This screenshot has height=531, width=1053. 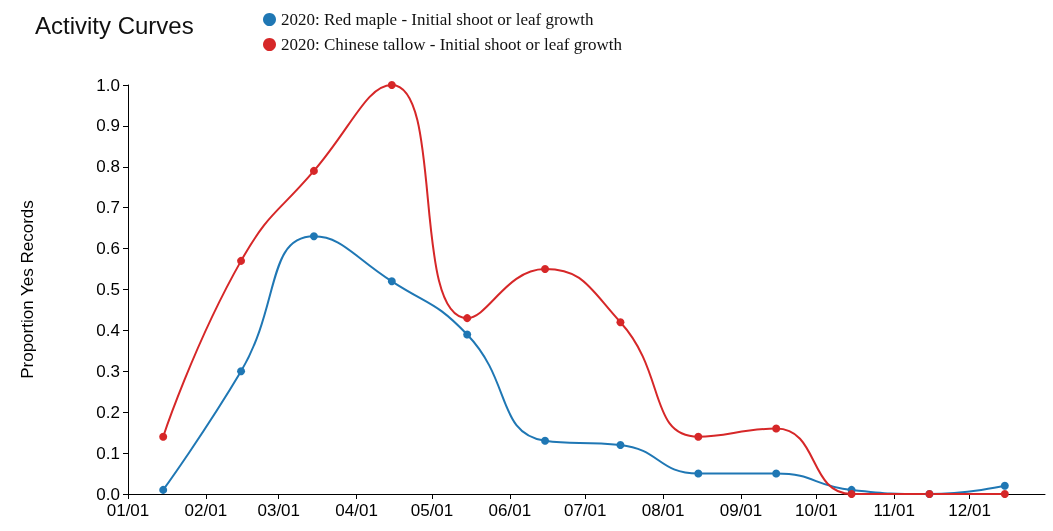 What do you see at coordinates (452, 44) in the screenshot?
I see `legend-label: 2020: Chinese tallow - Initial shoot or leaf growth` at bounding box center [452, 44].